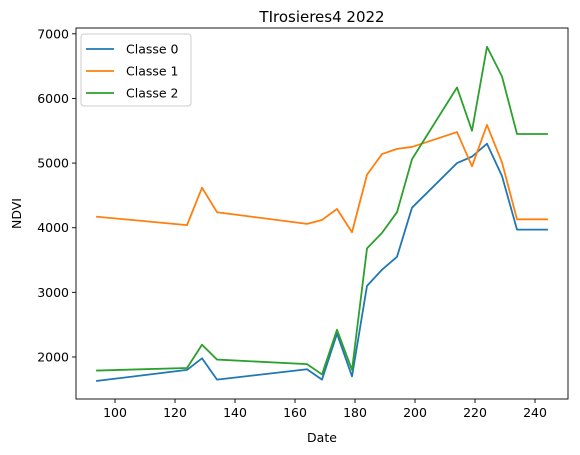  What do you see at coordinates (322, 437) in the screenshot?
I see `x-axis-label: Date` at bounding box center [322, 437].